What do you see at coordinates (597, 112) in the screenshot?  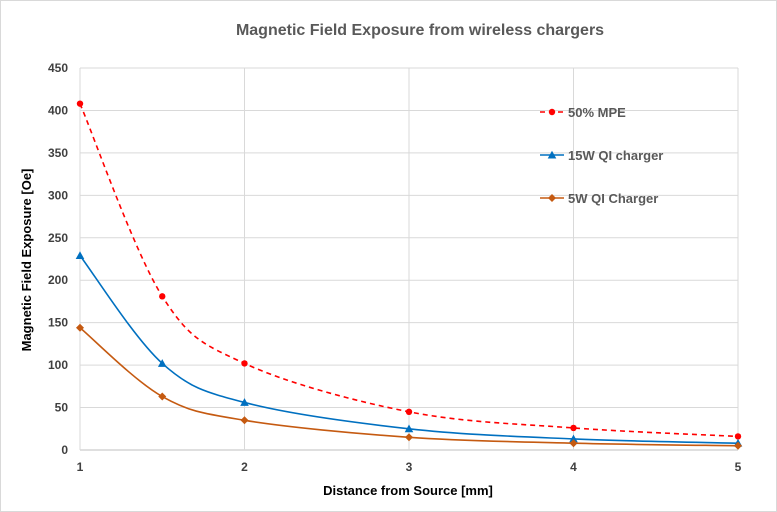 I see `legend-label: 50% MPE` at bounding box center [597, 112].